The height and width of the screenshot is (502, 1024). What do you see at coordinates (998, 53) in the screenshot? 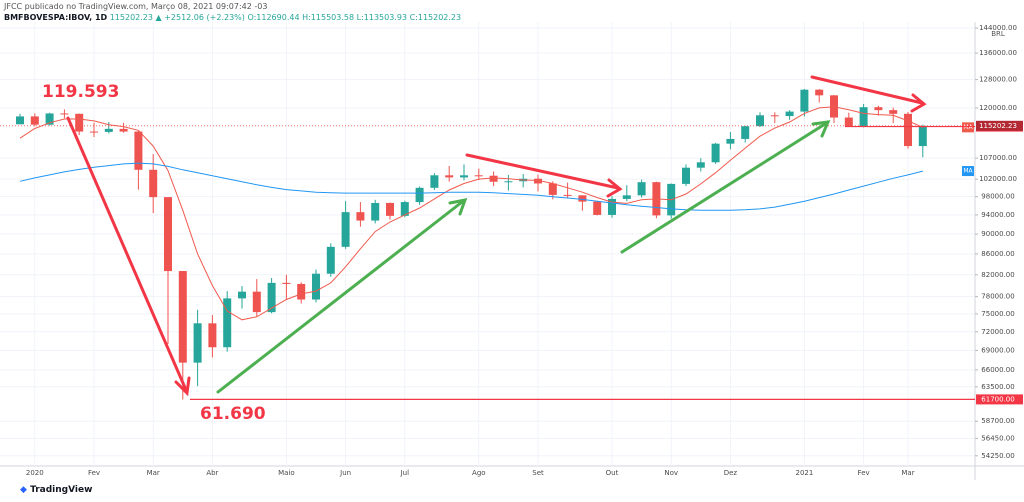
I see `y-tick-label: 136000.00` at bounding box center [998, 53].